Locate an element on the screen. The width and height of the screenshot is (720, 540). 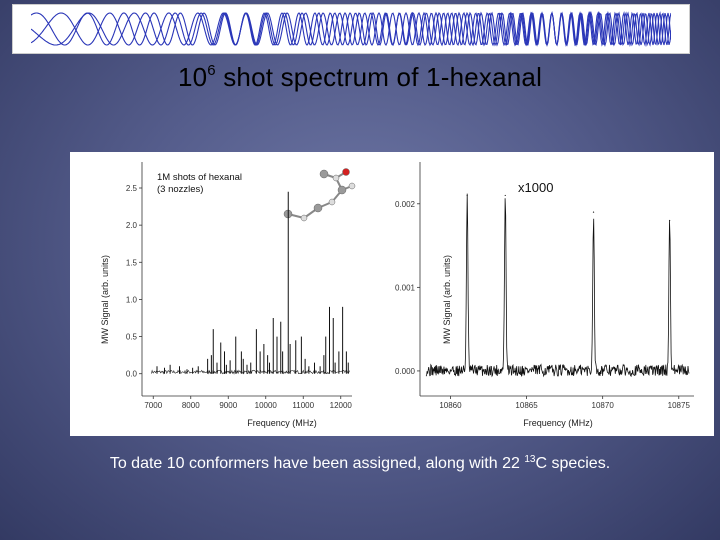
annotation-line-1: 1M shots of hexanal is located at coordinates (199, 177).